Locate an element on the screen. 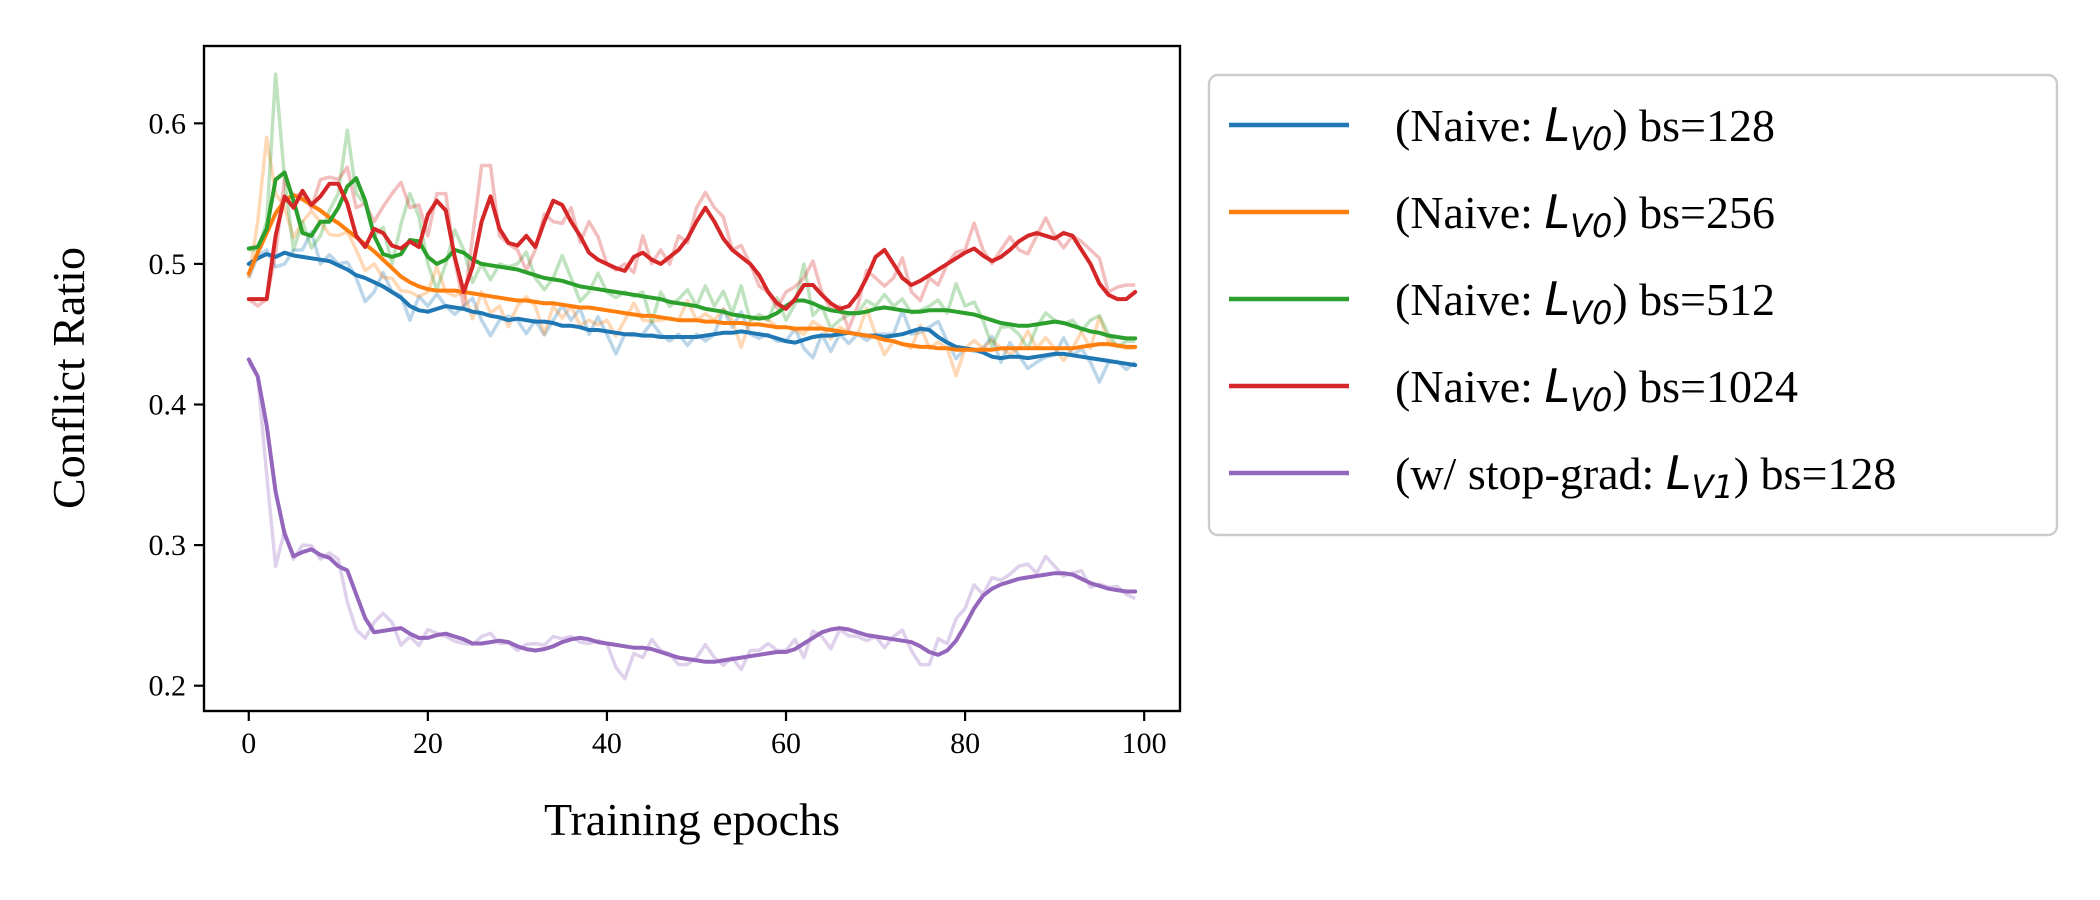 This screenshot has width=2100, height=900. legend-label: (Naive: LV0) bs=256 is located at coordinates (1585, 215).